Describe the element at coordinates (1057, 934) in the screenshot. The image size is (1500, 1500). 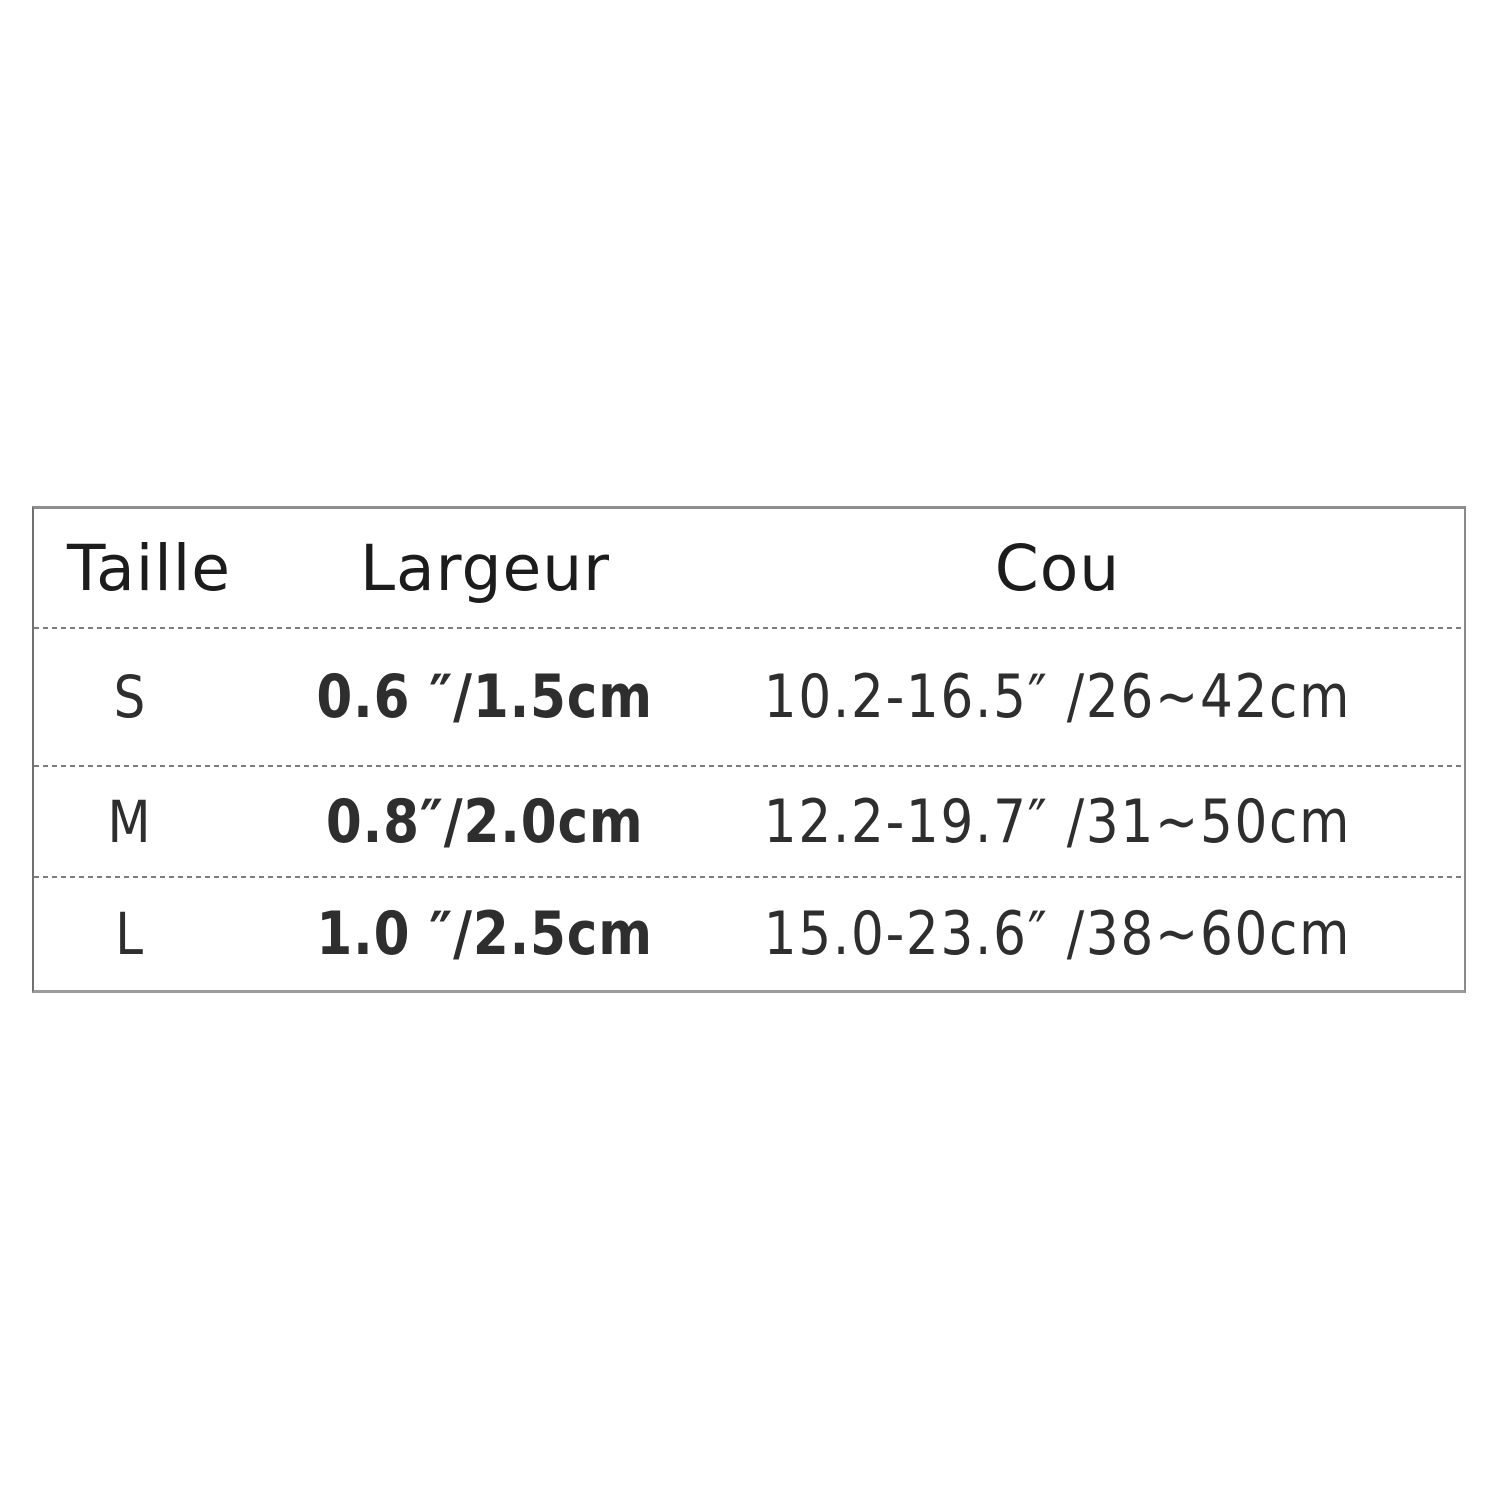
I see `neck-value: 15.0-23.6″ /38~60cm` at that location.